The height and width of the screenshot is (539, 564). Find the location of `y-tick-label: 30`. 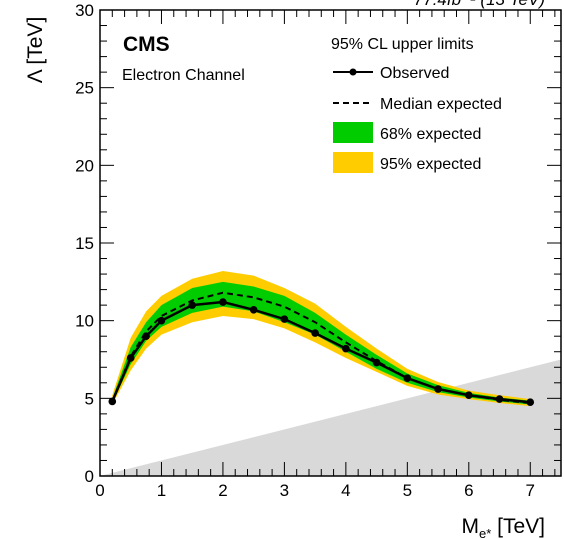

y-tick-label: 30 is located at coordinates (84, 10).